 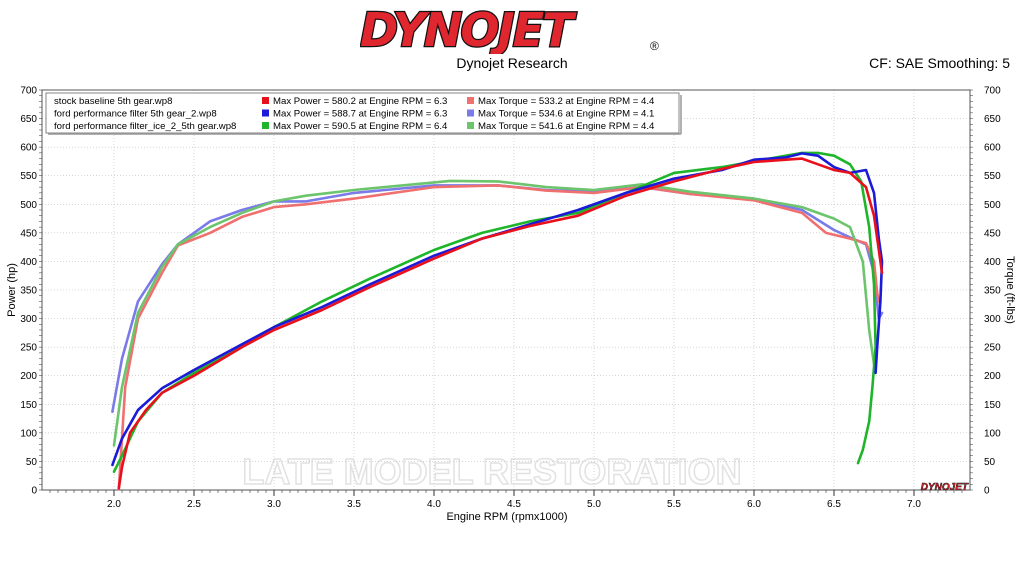 I want to click on x-tick-label-9: 6.5, so click(x=834, y=504).